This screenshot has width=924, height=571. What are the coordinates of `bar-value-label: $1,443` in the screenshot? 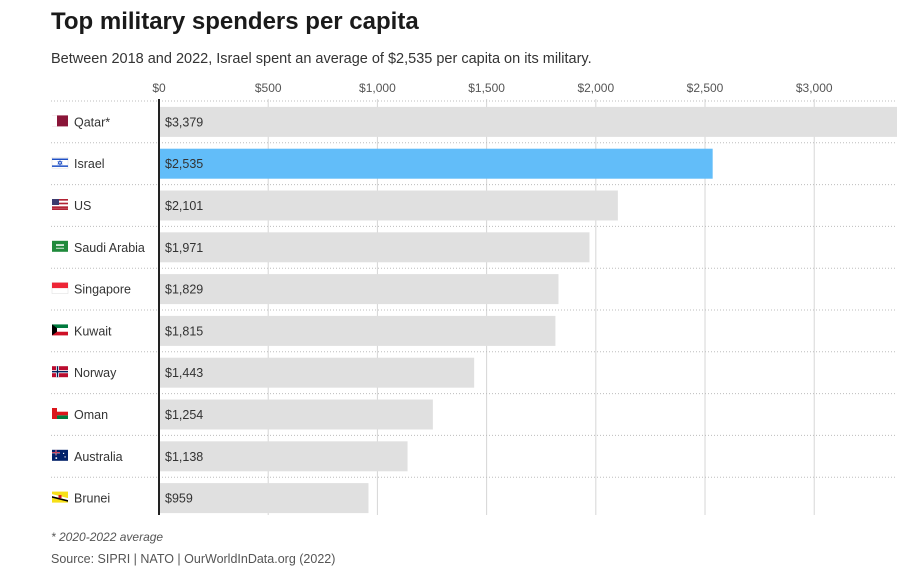 It's located at (184, 373).